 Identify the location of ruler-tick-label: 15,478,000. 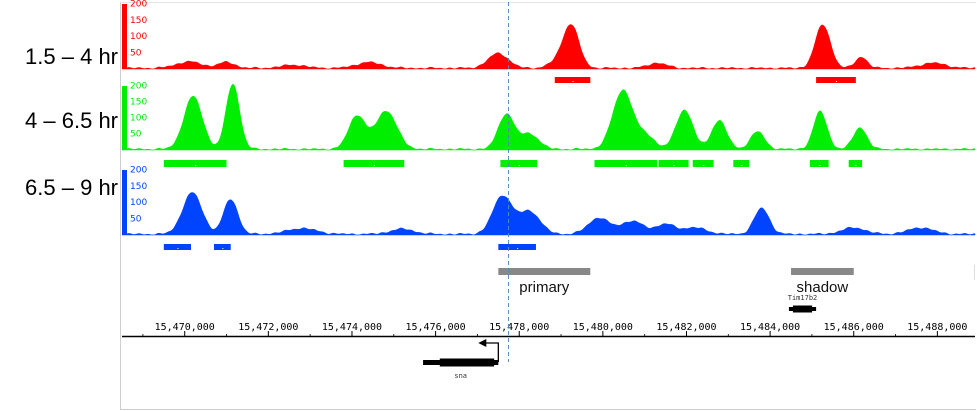
(519, 327).